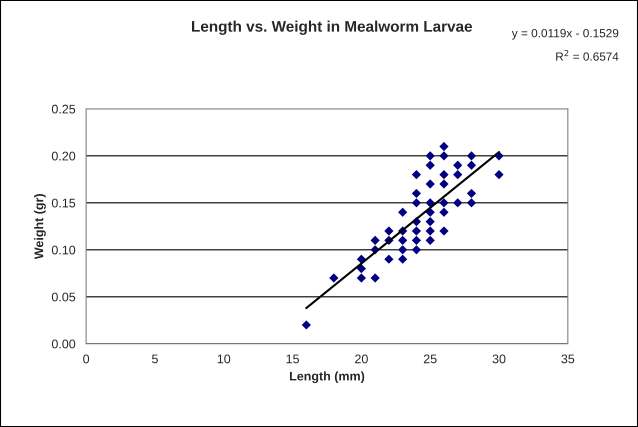  Describe the element at coordinates (64, 250) in the screenshot. I see `y-tick-label: 0.10` at that location.